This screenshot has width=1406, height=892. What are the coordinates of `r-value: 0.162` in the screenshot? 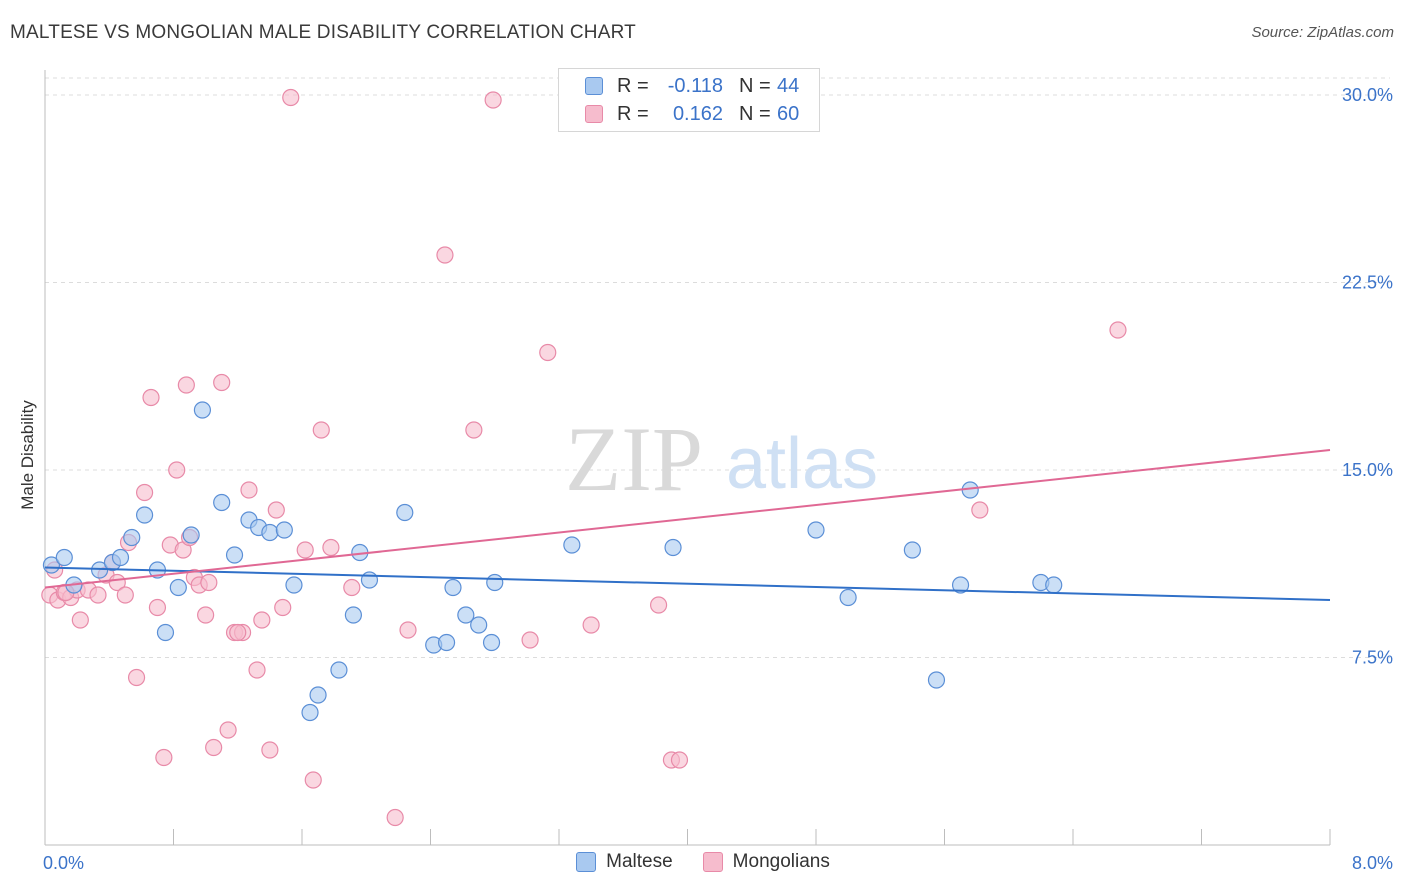 It's located at (697, 113).